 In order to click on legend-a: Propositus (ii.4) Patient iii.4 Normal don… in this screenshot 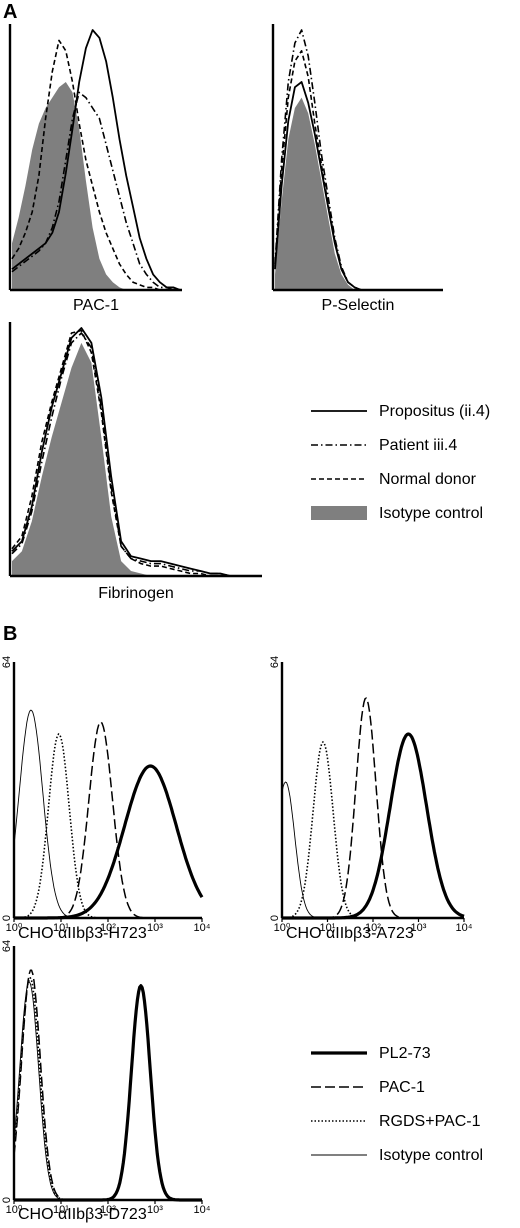, I will do `click(400, 462)`.